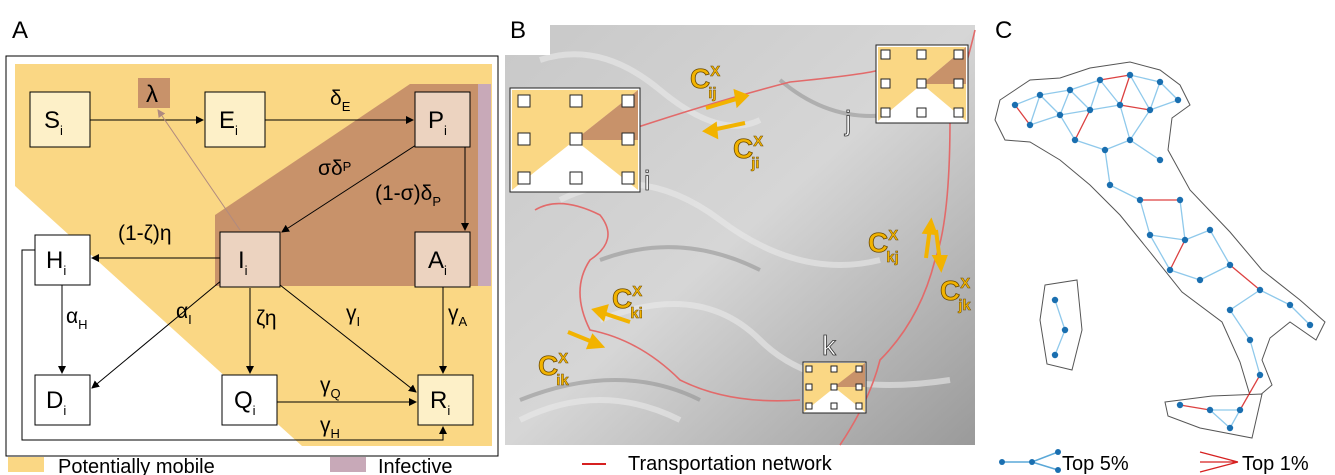 Image resolution: width=1335 pixels, height=475 pixels. Describe the element at coordinates (243, 262) in the screenshot. I see `compartment-label: Ii` at that location.